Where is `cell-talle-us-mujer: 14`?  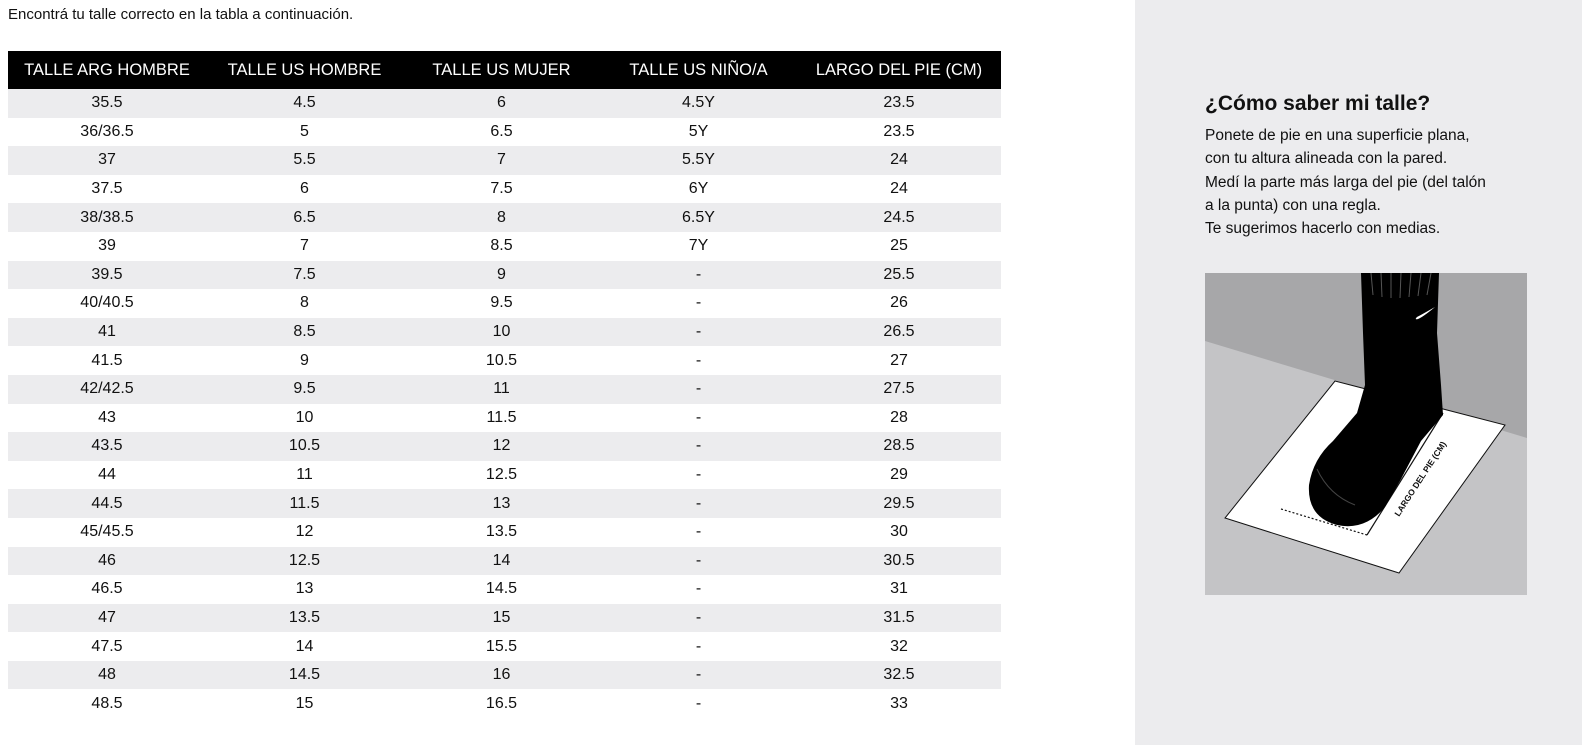
cell-talle-us-mujer: 14 is located at coordinates (501, 561).